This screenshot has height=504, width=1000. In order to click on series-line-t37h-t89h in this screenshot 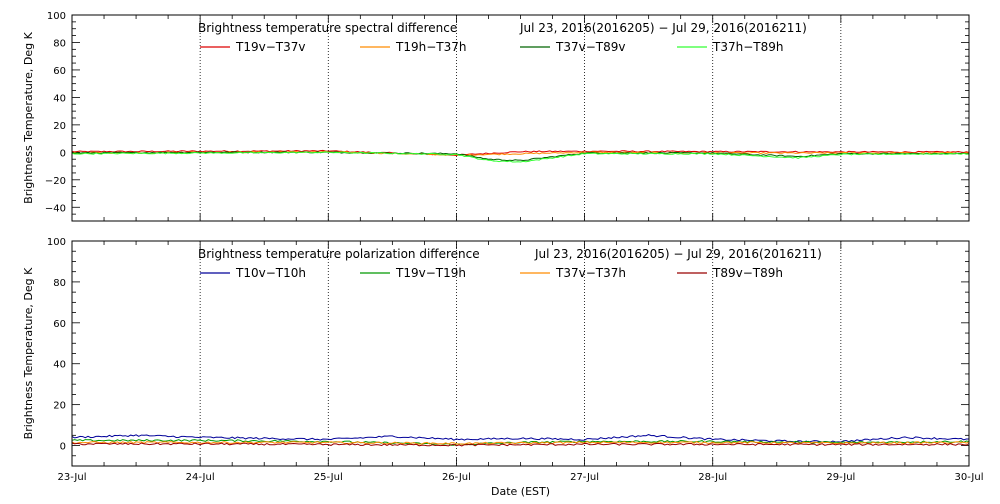, I will do `click(520, 157)`.